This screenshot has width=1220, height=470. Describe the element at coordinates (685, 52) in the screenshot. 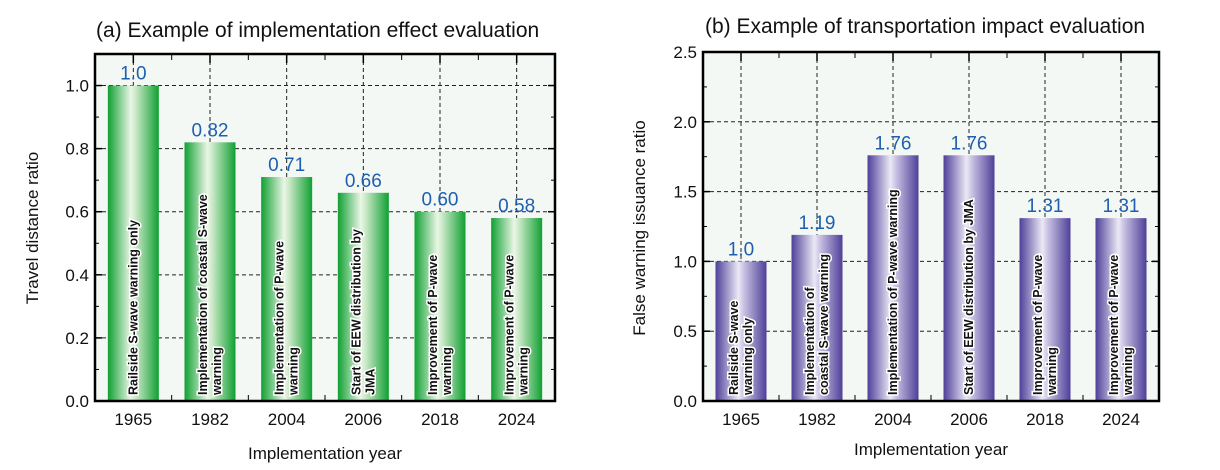

I see `y-tick-label: 2.5` at that location.